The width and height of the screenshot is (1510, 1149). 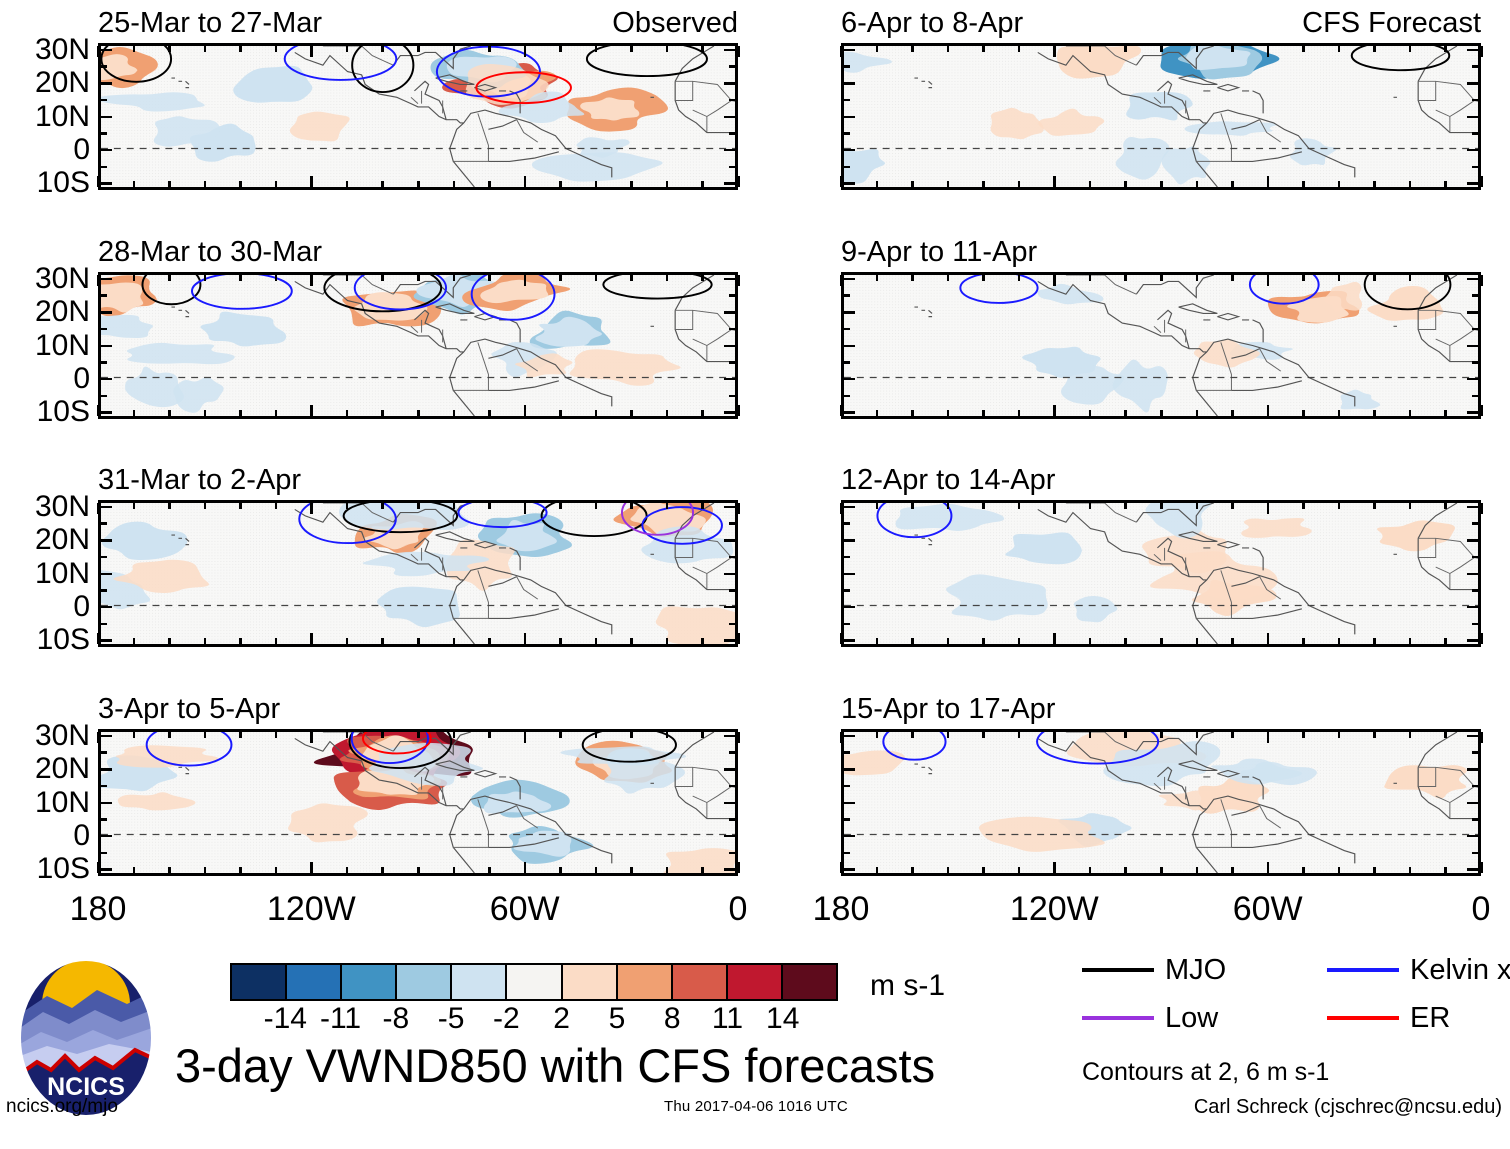 I want to click on map-panel-5: 31-Mar to 2-Apr 30N 20N 10N 0 10S, so click(x=387, y=560).